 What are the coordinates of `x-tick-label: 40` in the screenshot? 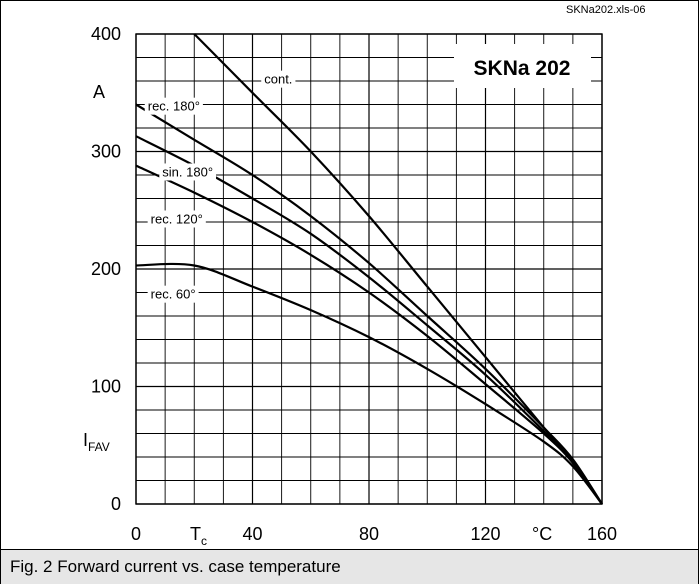 It's located at (252, 534).